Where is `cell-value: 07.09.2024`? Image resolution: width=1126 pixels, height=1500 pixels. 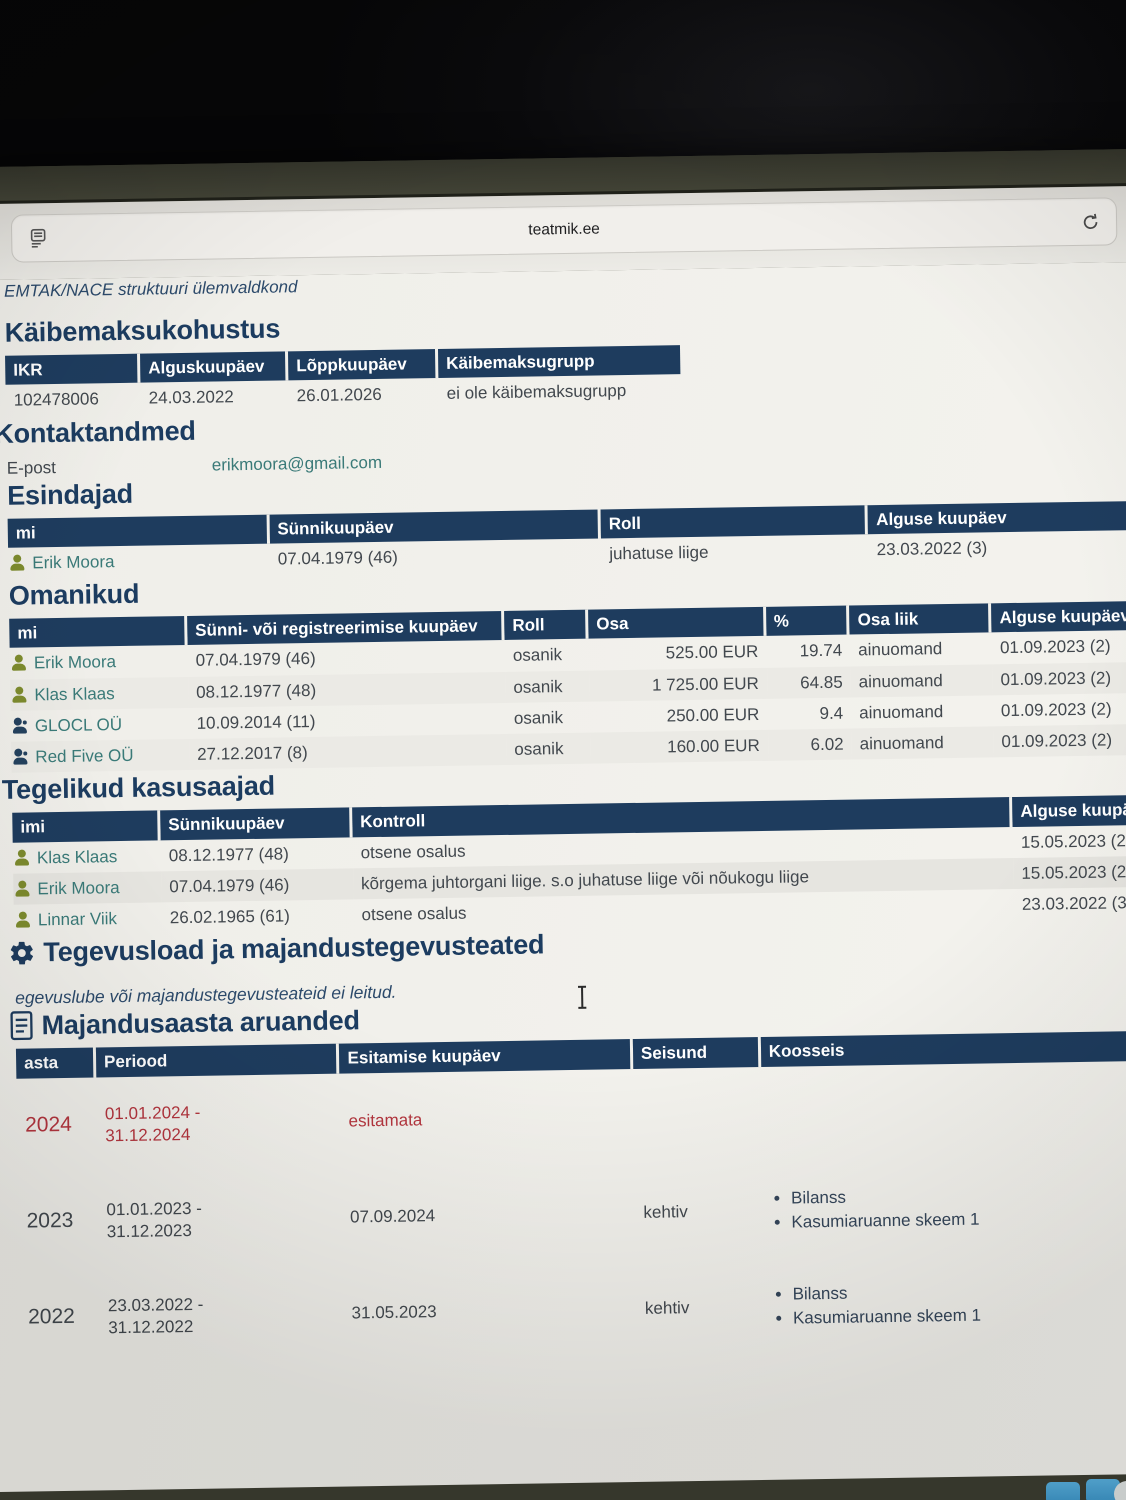
cell-value: 07.09.2024 is located at coordinates (392, 1216).